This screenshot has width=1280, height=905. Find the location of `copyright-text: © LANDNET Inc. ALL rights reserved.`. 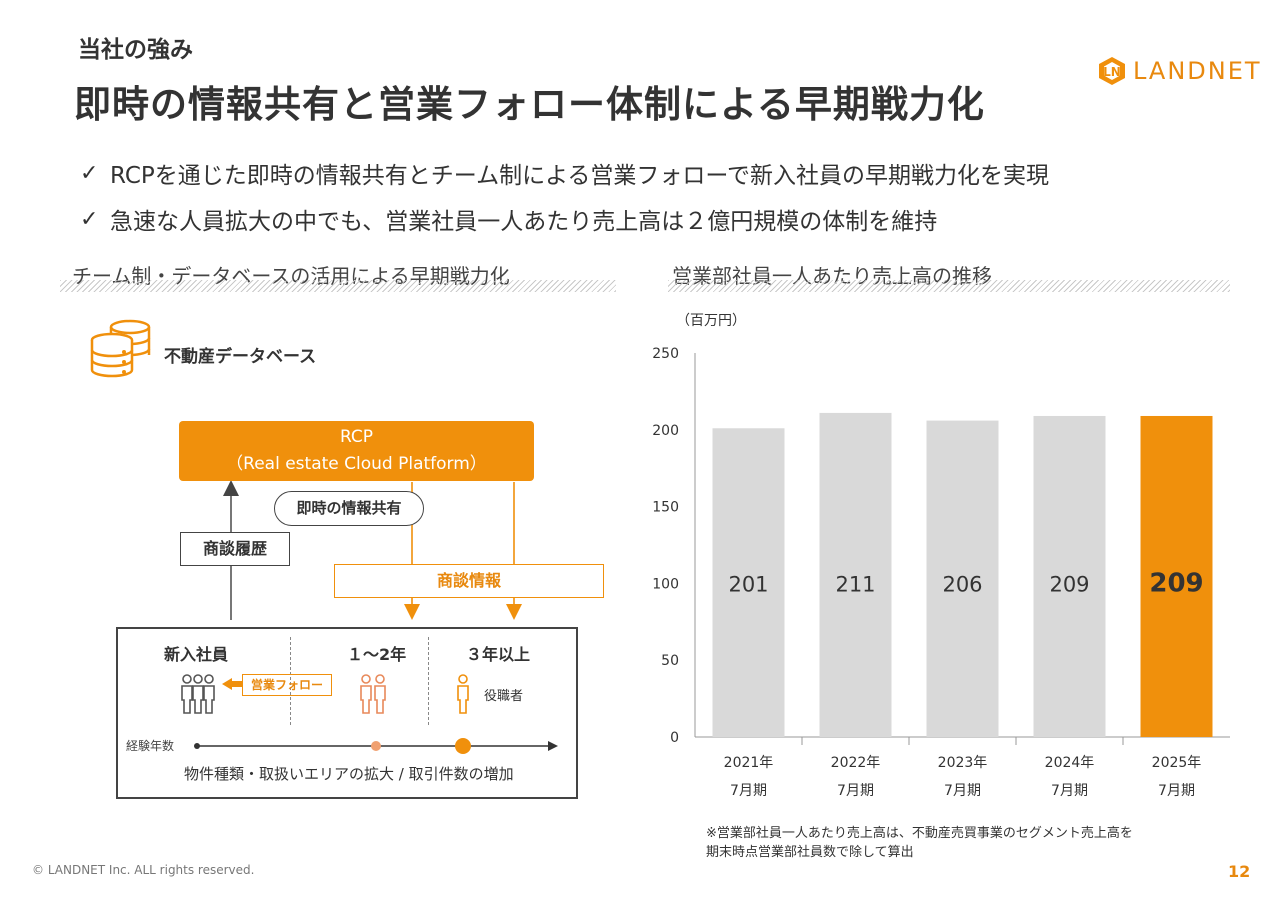

copyright-text: © LANDNET Inc. ALL rights reserved. is located at coordinates (143, 870).